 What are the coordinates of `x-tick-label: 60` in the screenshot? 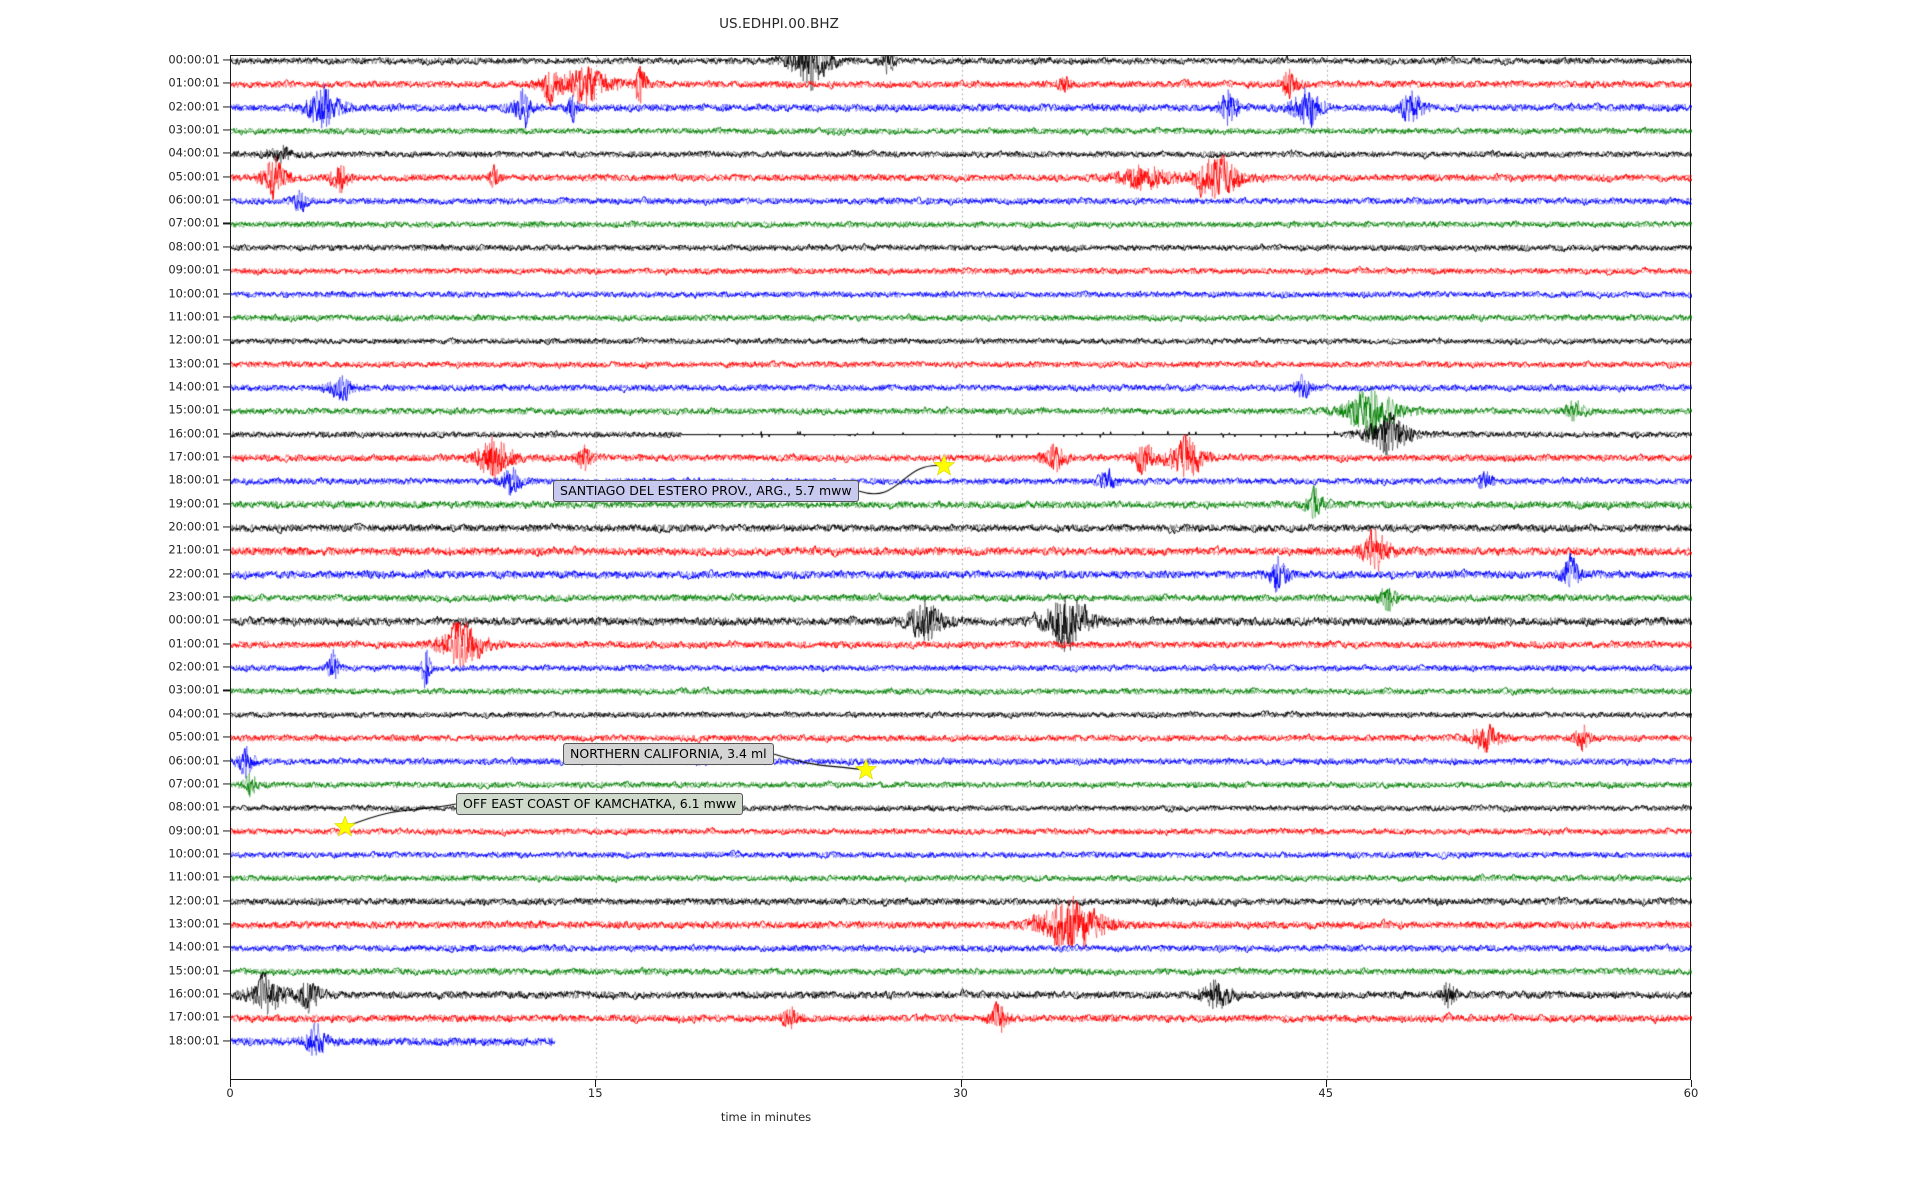 It's located at (1691, 1093).